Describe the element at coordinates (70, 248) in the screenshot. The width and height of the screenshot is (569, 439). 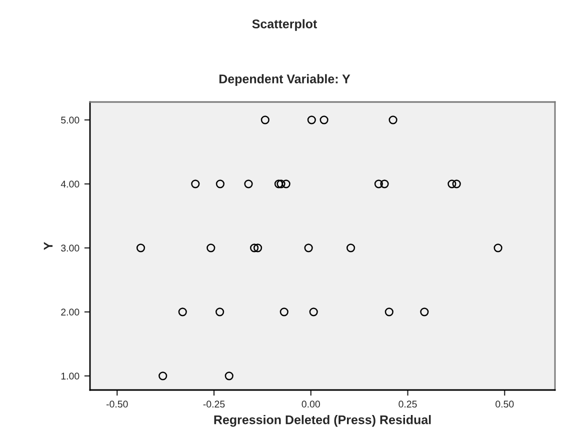
I see `y-tick-label: 3.00` at that location.